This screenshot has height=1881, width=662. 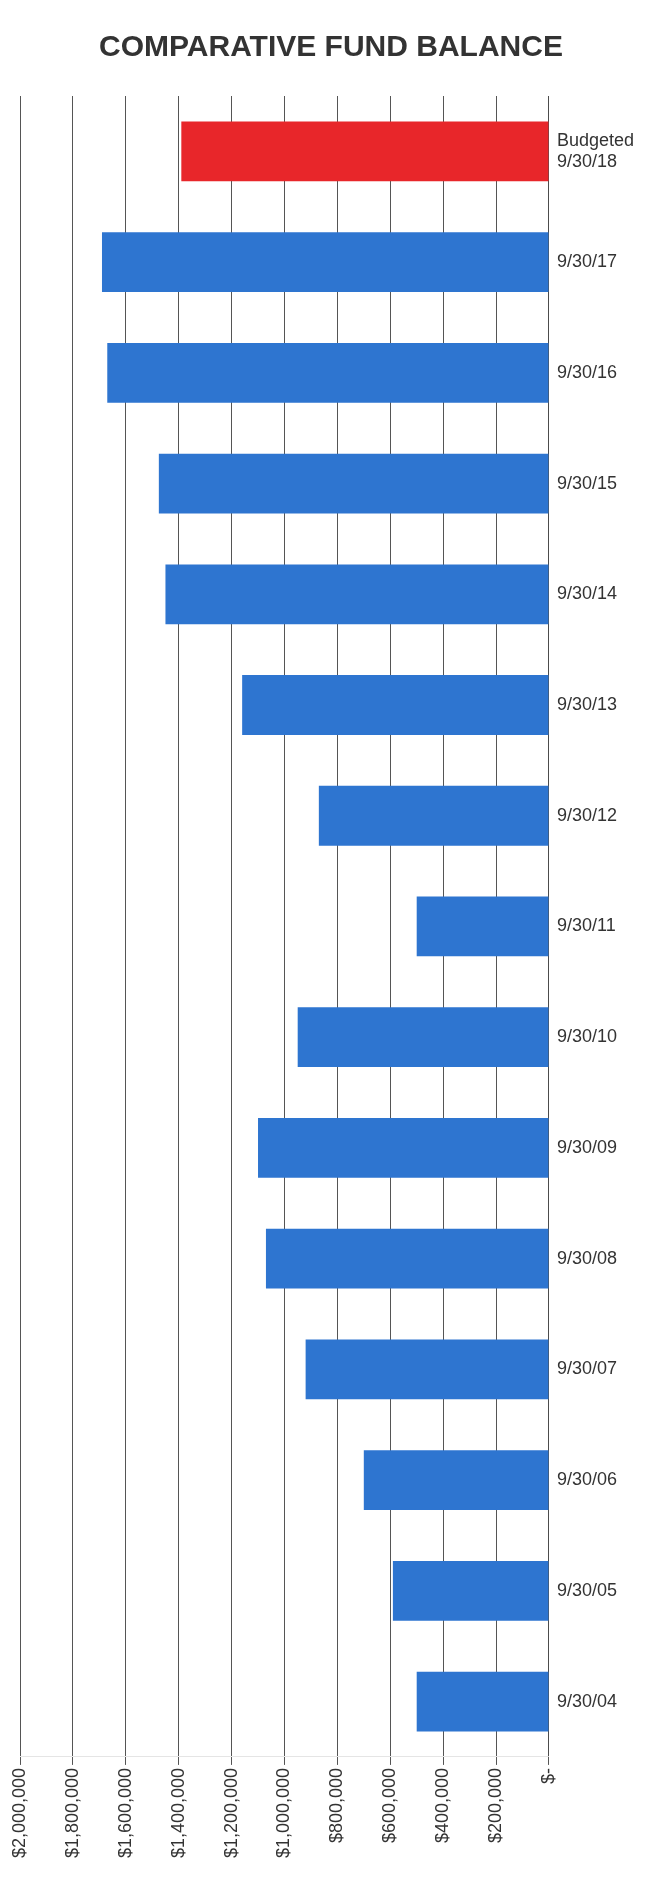 What do you see at coordinates (595, 150) in the screenshot?
I see `y-tick-label: Budgeted 9/30/18` at bounding box center [595, 150].